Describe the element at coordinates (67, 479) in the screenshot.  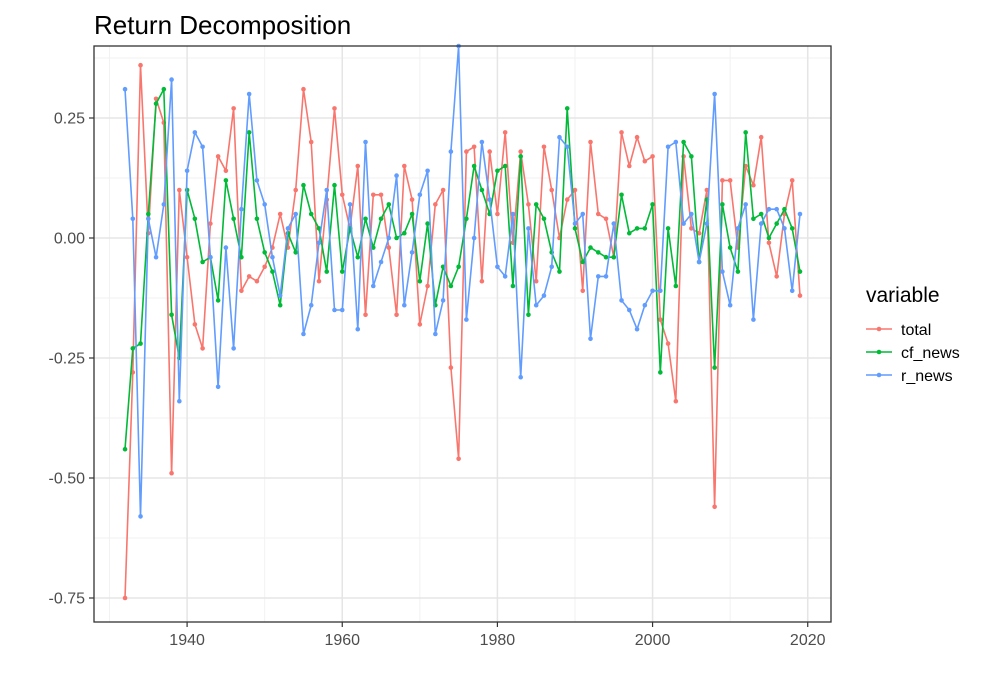
I see `y-tick-label: -0.50` at that location.